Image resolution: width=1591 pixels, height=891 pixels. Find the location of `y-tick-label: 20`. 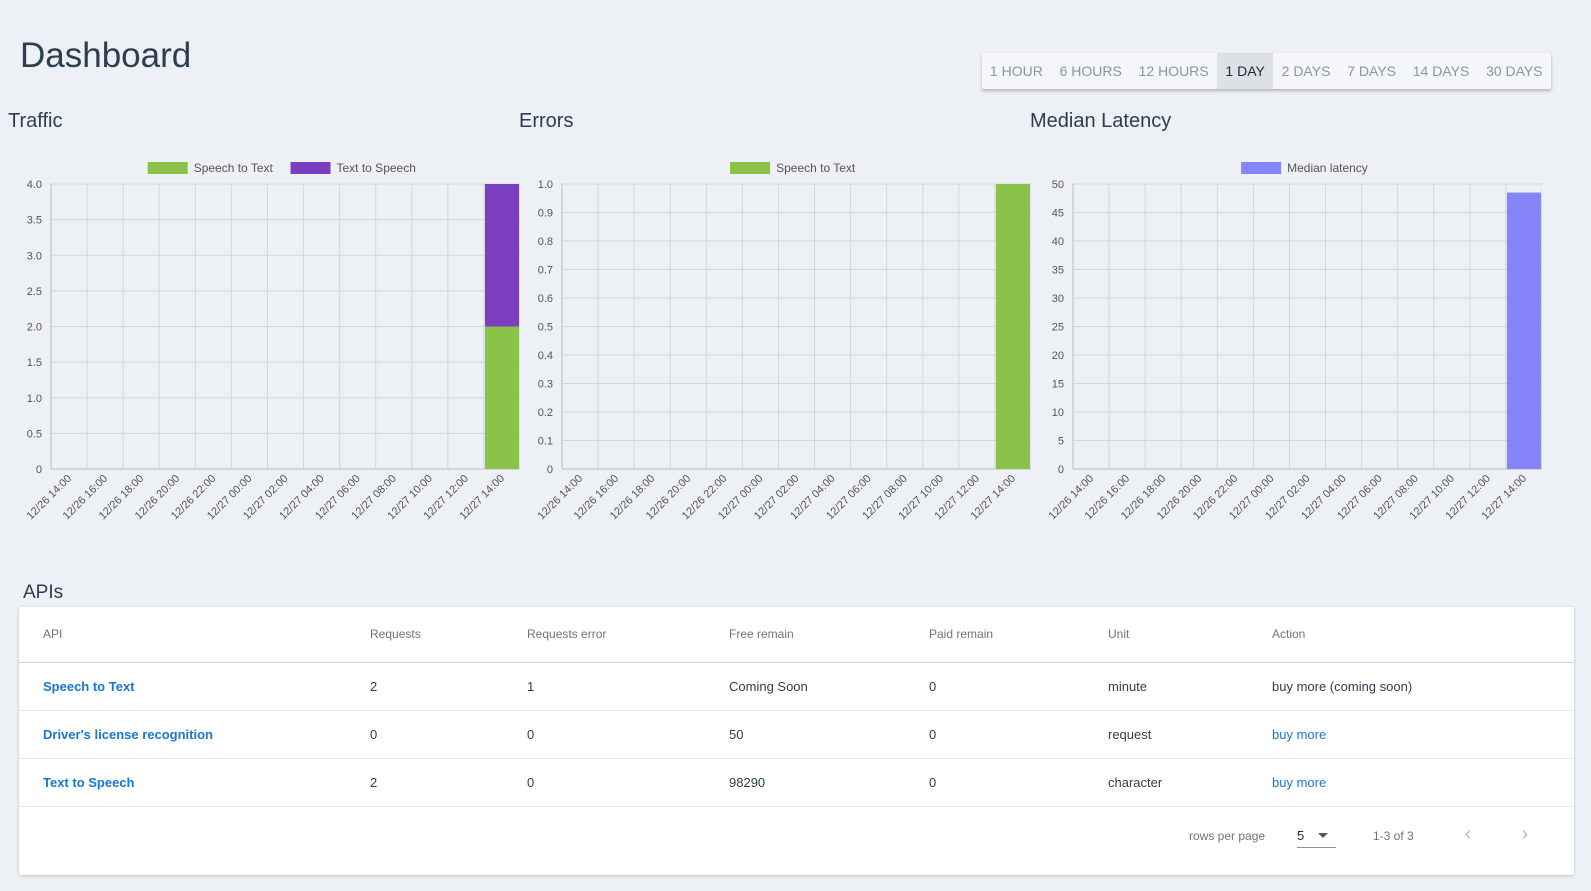

y-tick-label: 20 is located at coordinates (1058, 356).